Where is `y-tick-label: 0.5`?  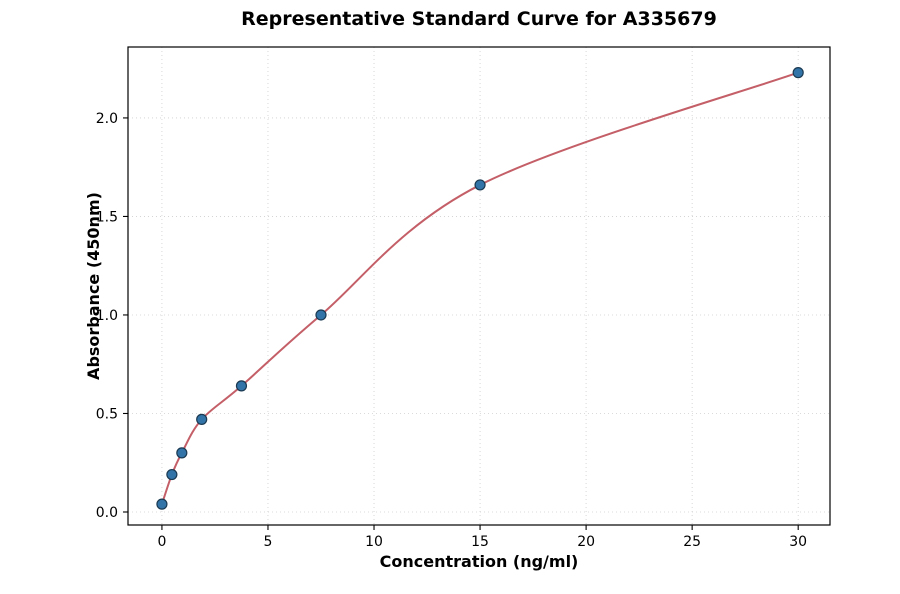
y-tick-label: 0.5 is located at coordinates (107, 414).